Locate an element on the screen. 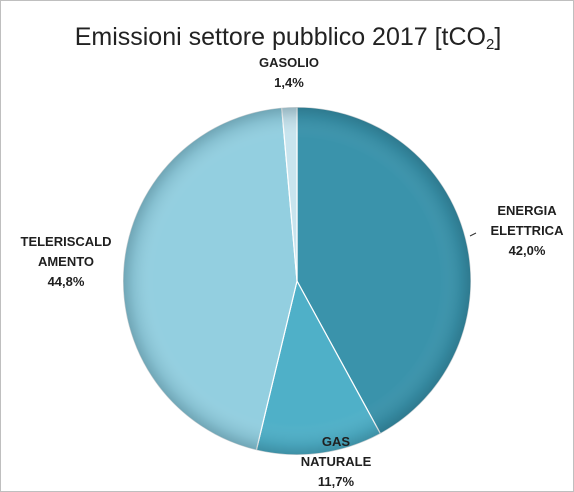  data-label-gas-naturale: GAS NATURALE 11,7% is located at coordinates (336, 461).